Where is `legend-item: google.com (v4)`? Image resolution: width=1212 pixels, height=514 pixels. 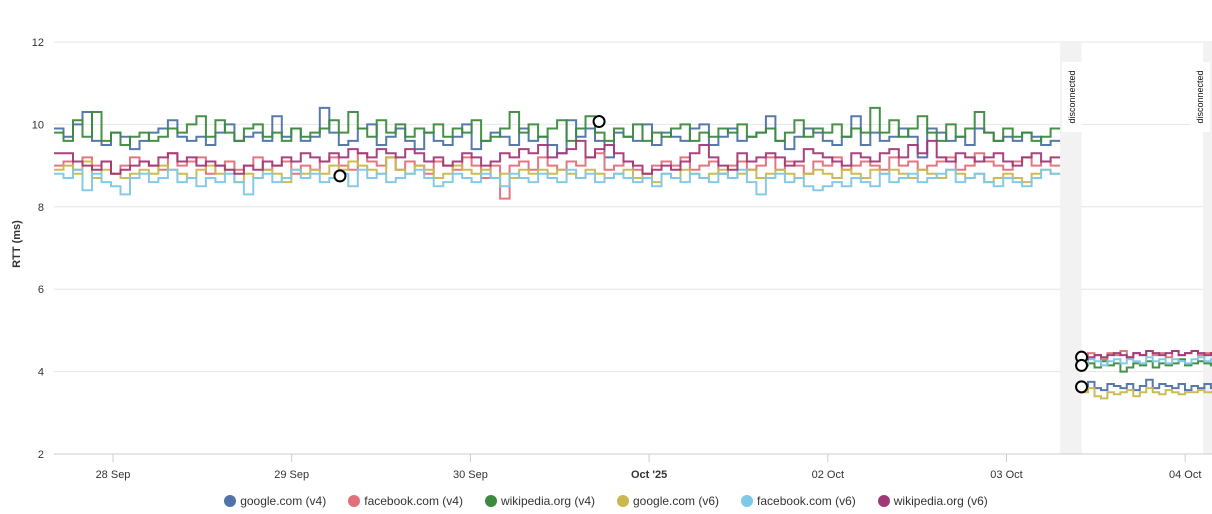
legend-item: google.com (v4) is located at coordinates (275, 501).